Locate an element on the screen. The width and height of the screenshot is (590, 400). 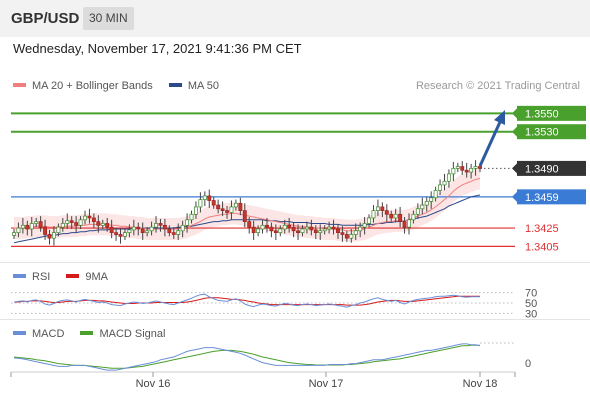
rsi-line is located at coordinates (246, 300).